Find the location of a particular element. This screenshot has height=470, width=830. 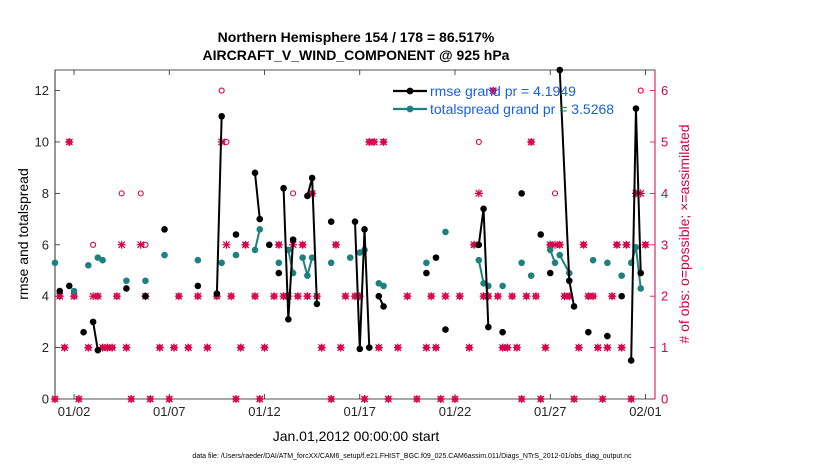

y-axis-label: rmse and totalspread is located at coordinates (23, 234).